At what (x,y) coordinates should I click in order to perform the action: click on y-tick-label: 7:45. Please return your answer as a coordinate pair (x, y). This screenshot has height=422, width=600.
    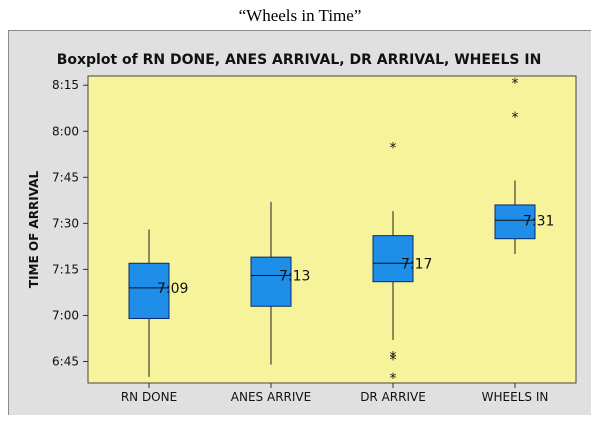
    Looking at the image, I should click on (65, 177).